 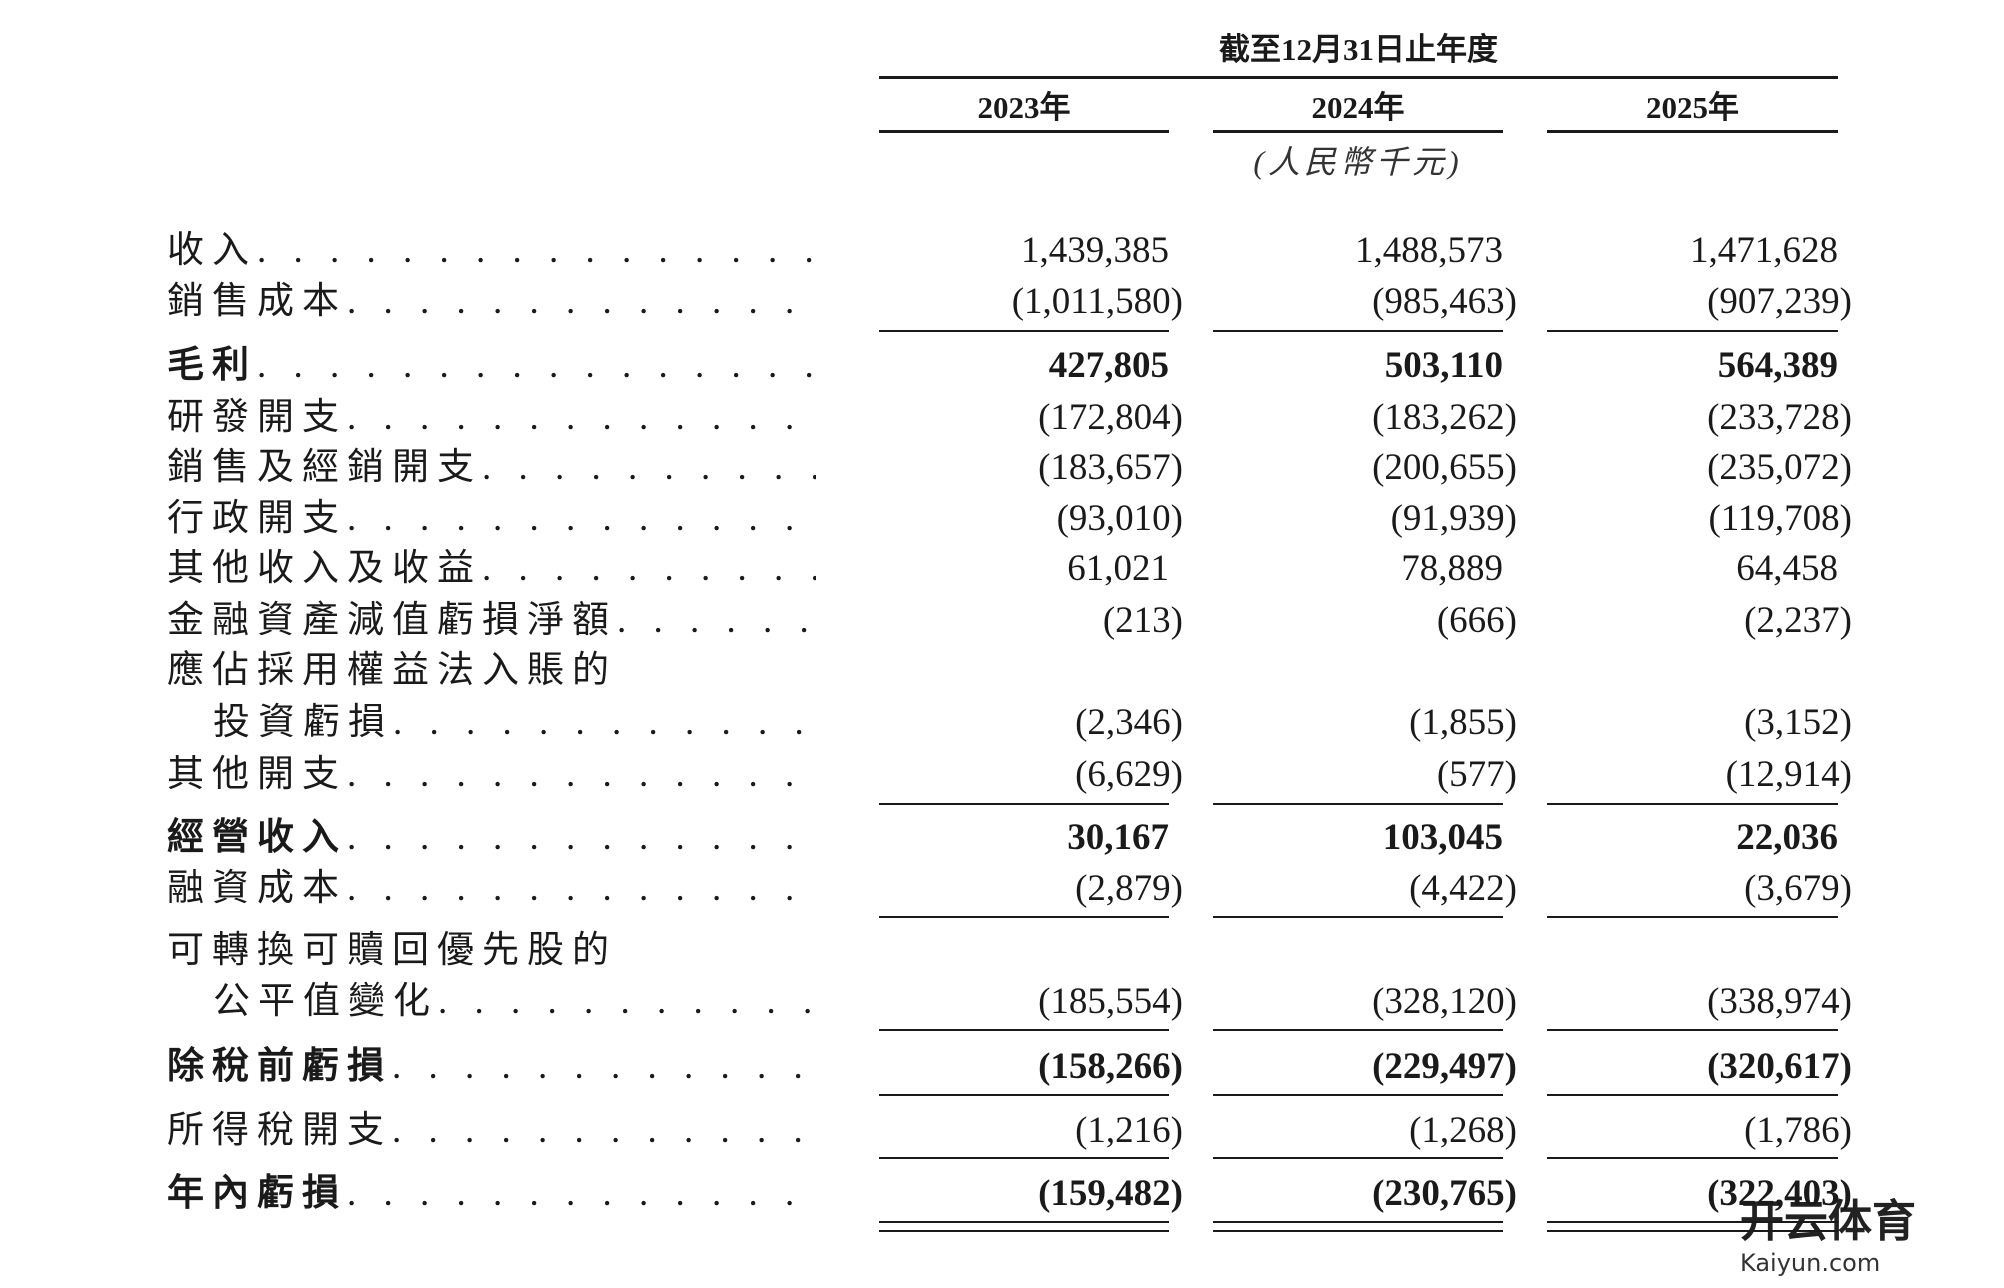 What do you see at coordinates (1779, 301) in the screenshot?
I see `cell-value: (907,239)` at bounding box center [1779, 301].